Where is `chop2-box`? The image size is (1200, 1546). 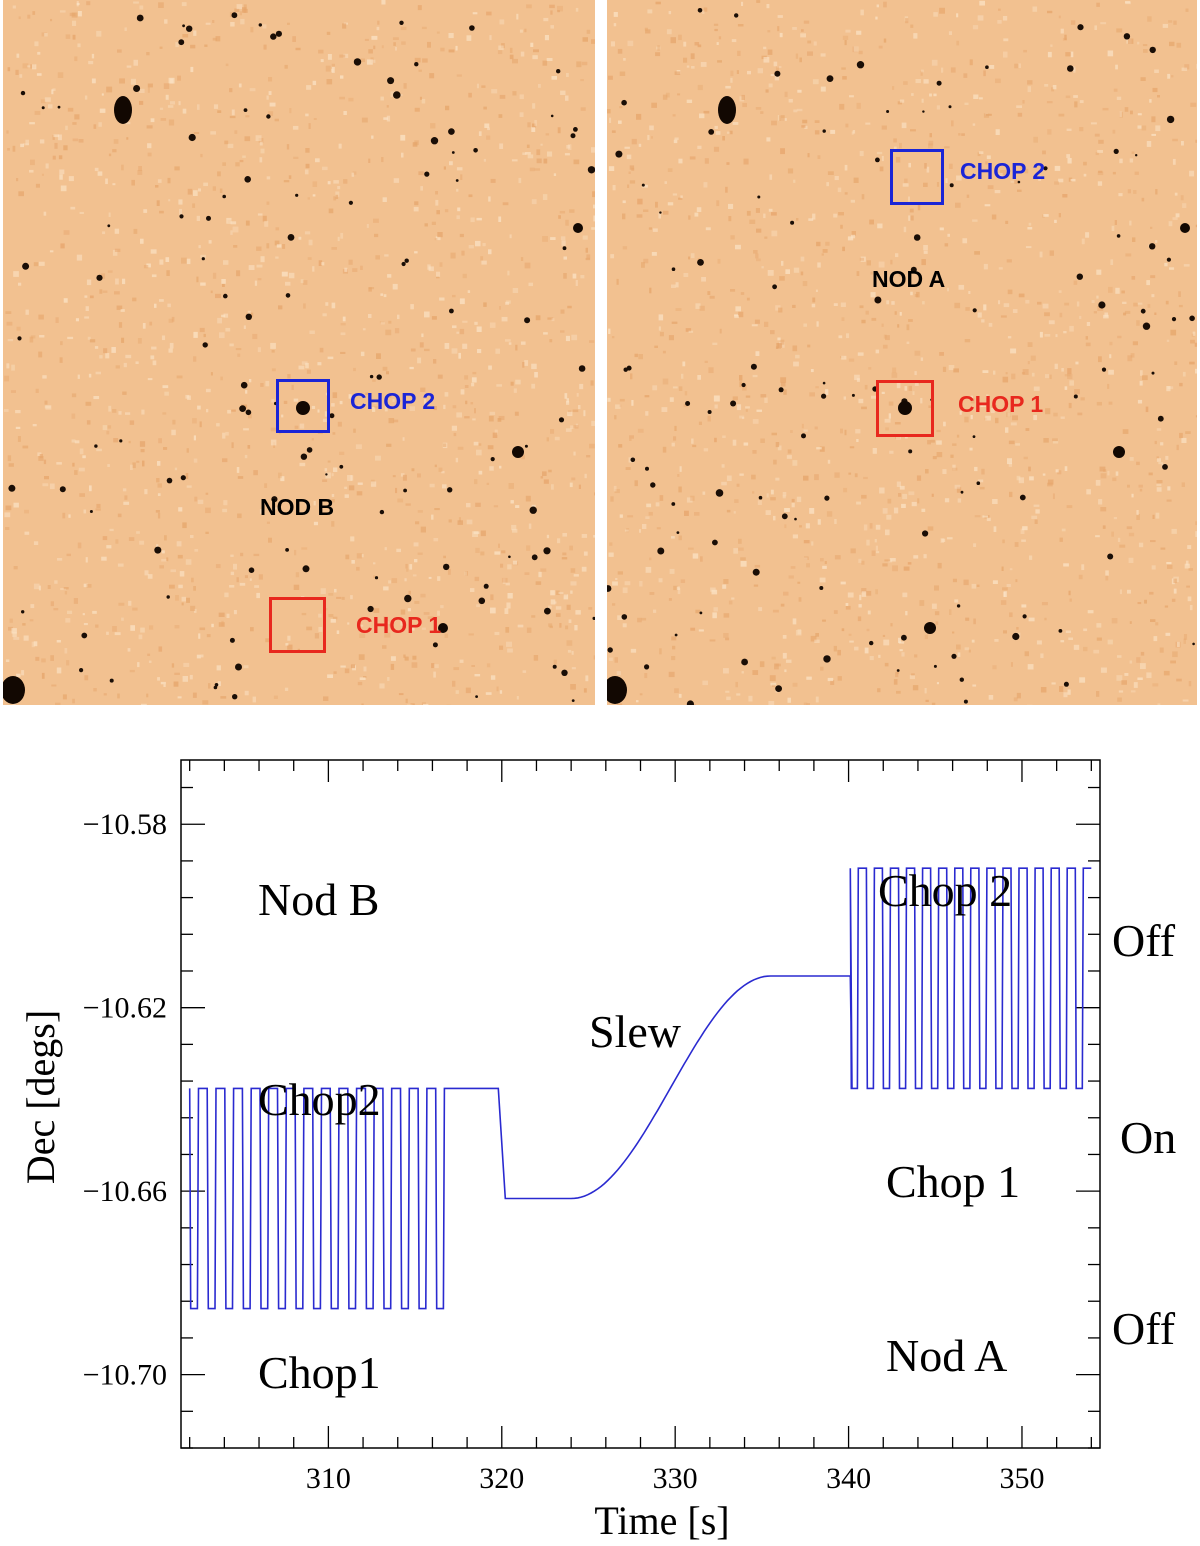
chop2-box is located at coordinates (917, 177).